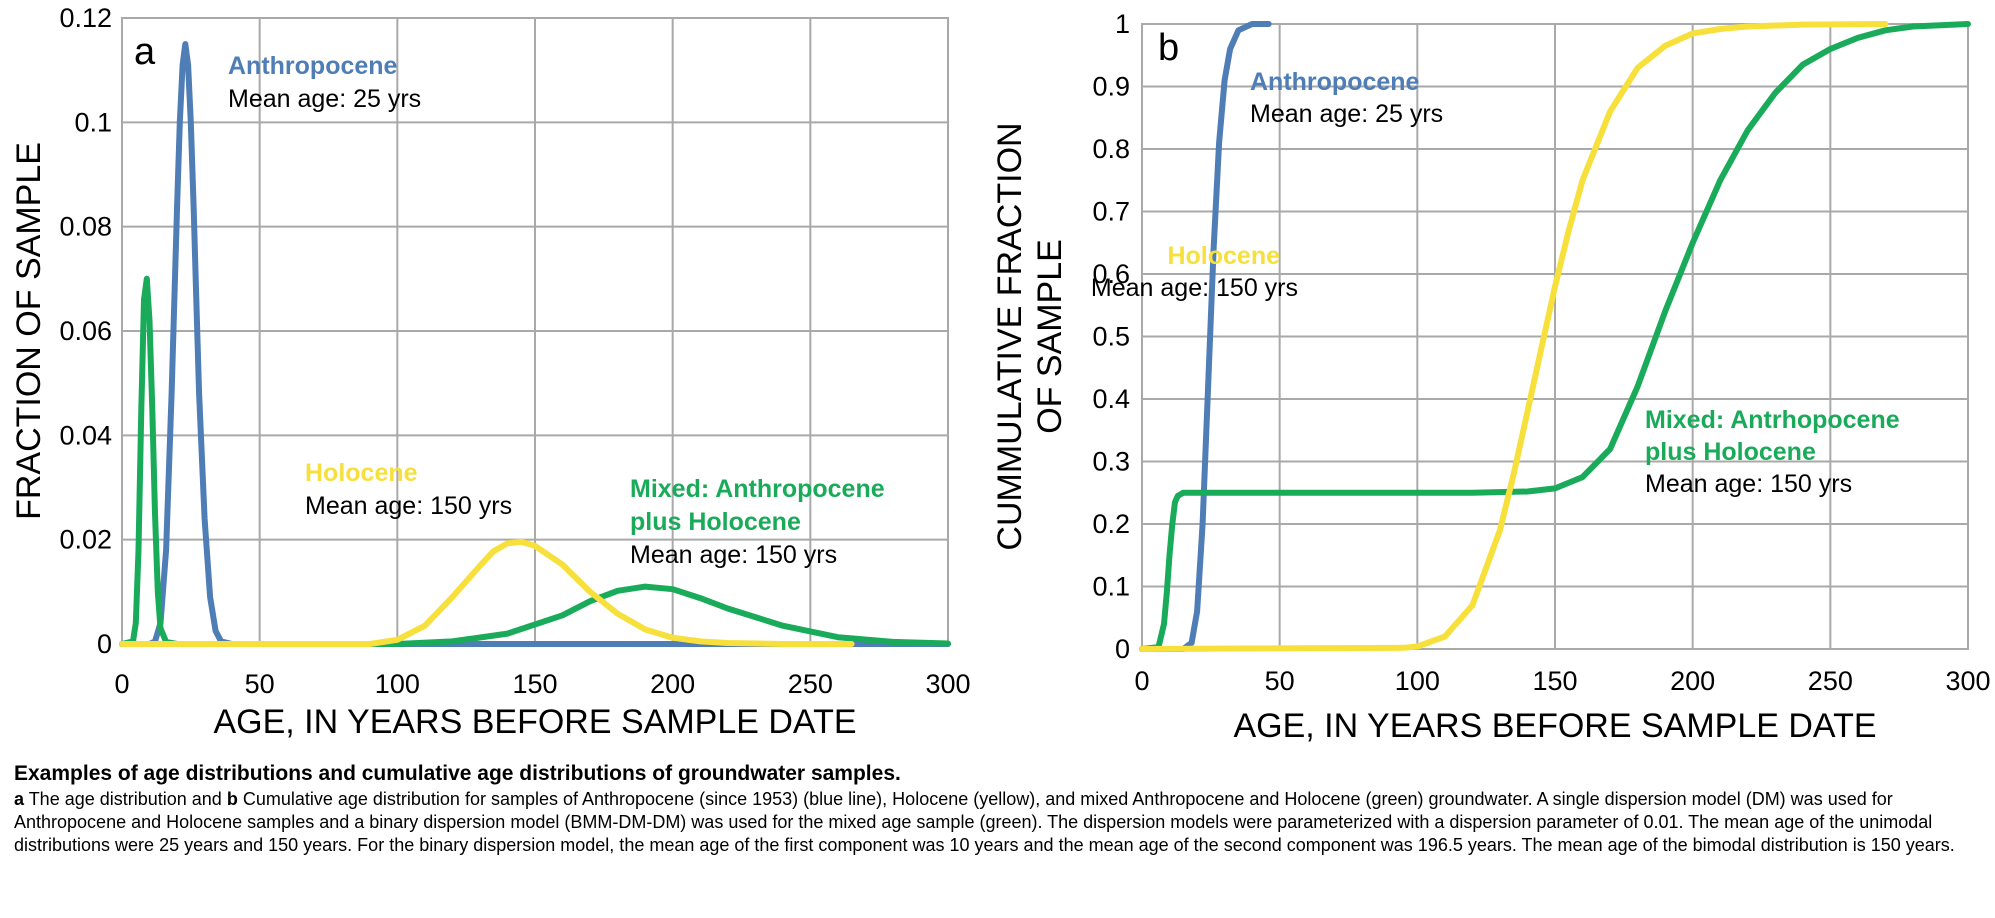  Describe the element at coordinates (85, 435) in the screenshot. I see `y-tick-label: 0.04` at that location.